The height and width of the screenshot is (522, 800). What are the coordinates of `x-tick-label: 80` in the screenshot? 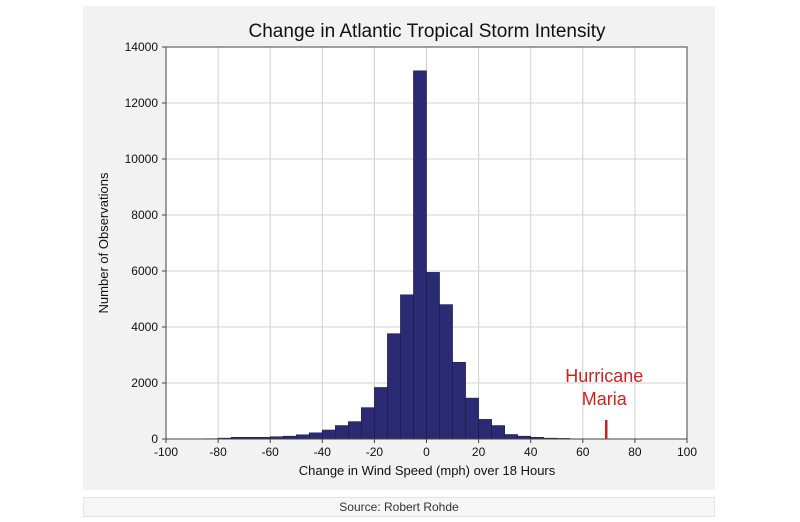 It's located at (635, 452).